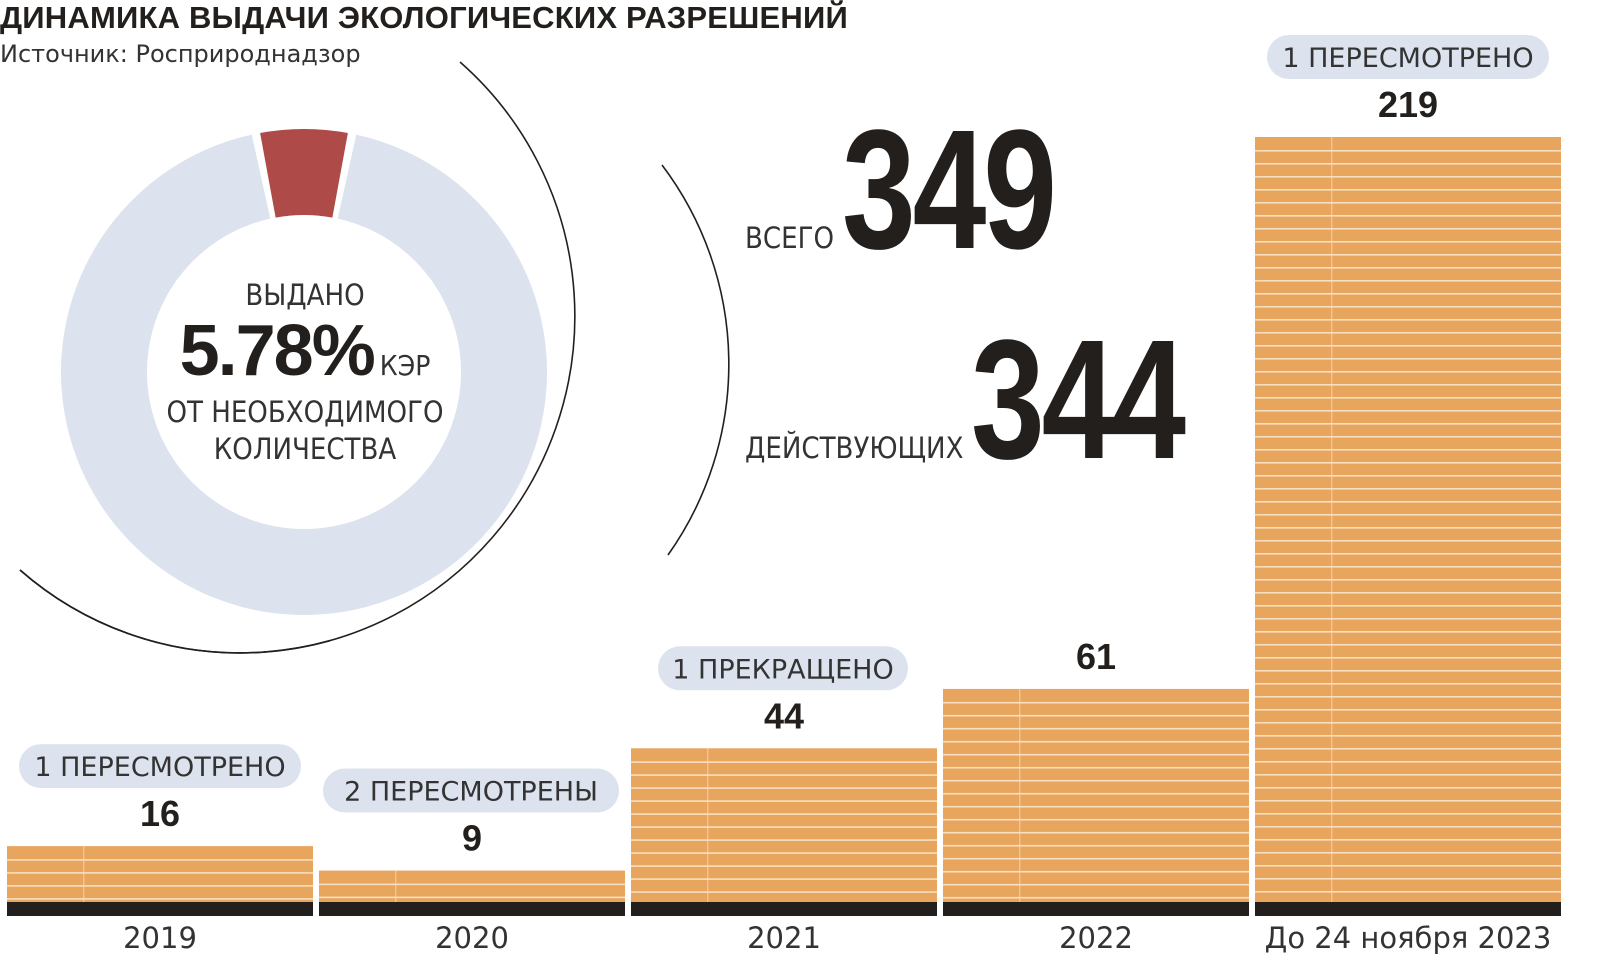 This screenshot has height=980, width=1610. What do you see at coordinates (1096, 656) in the screenshot?
I see `bar-value-label: 61` at bounding box center [1096, 656].